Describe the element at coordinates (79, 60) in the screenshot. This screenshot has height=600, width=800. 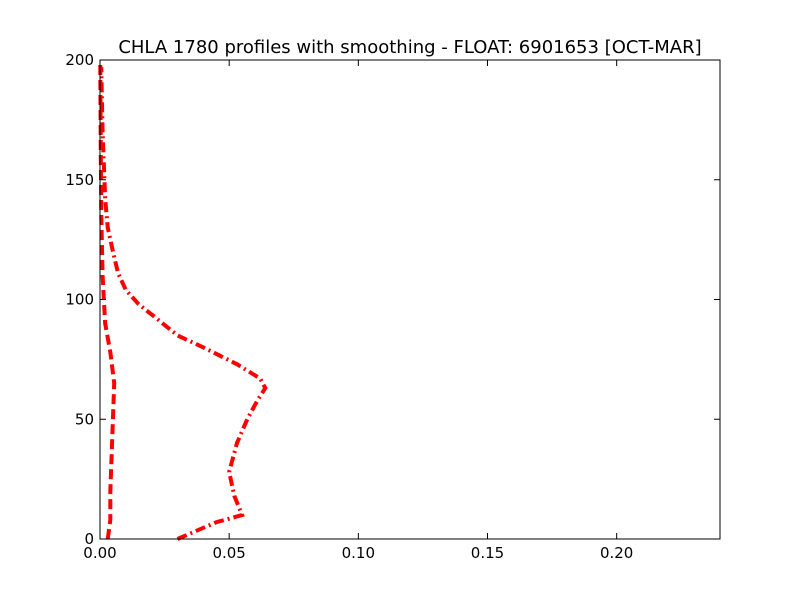
I see `y-tick-label: 200` at that location.